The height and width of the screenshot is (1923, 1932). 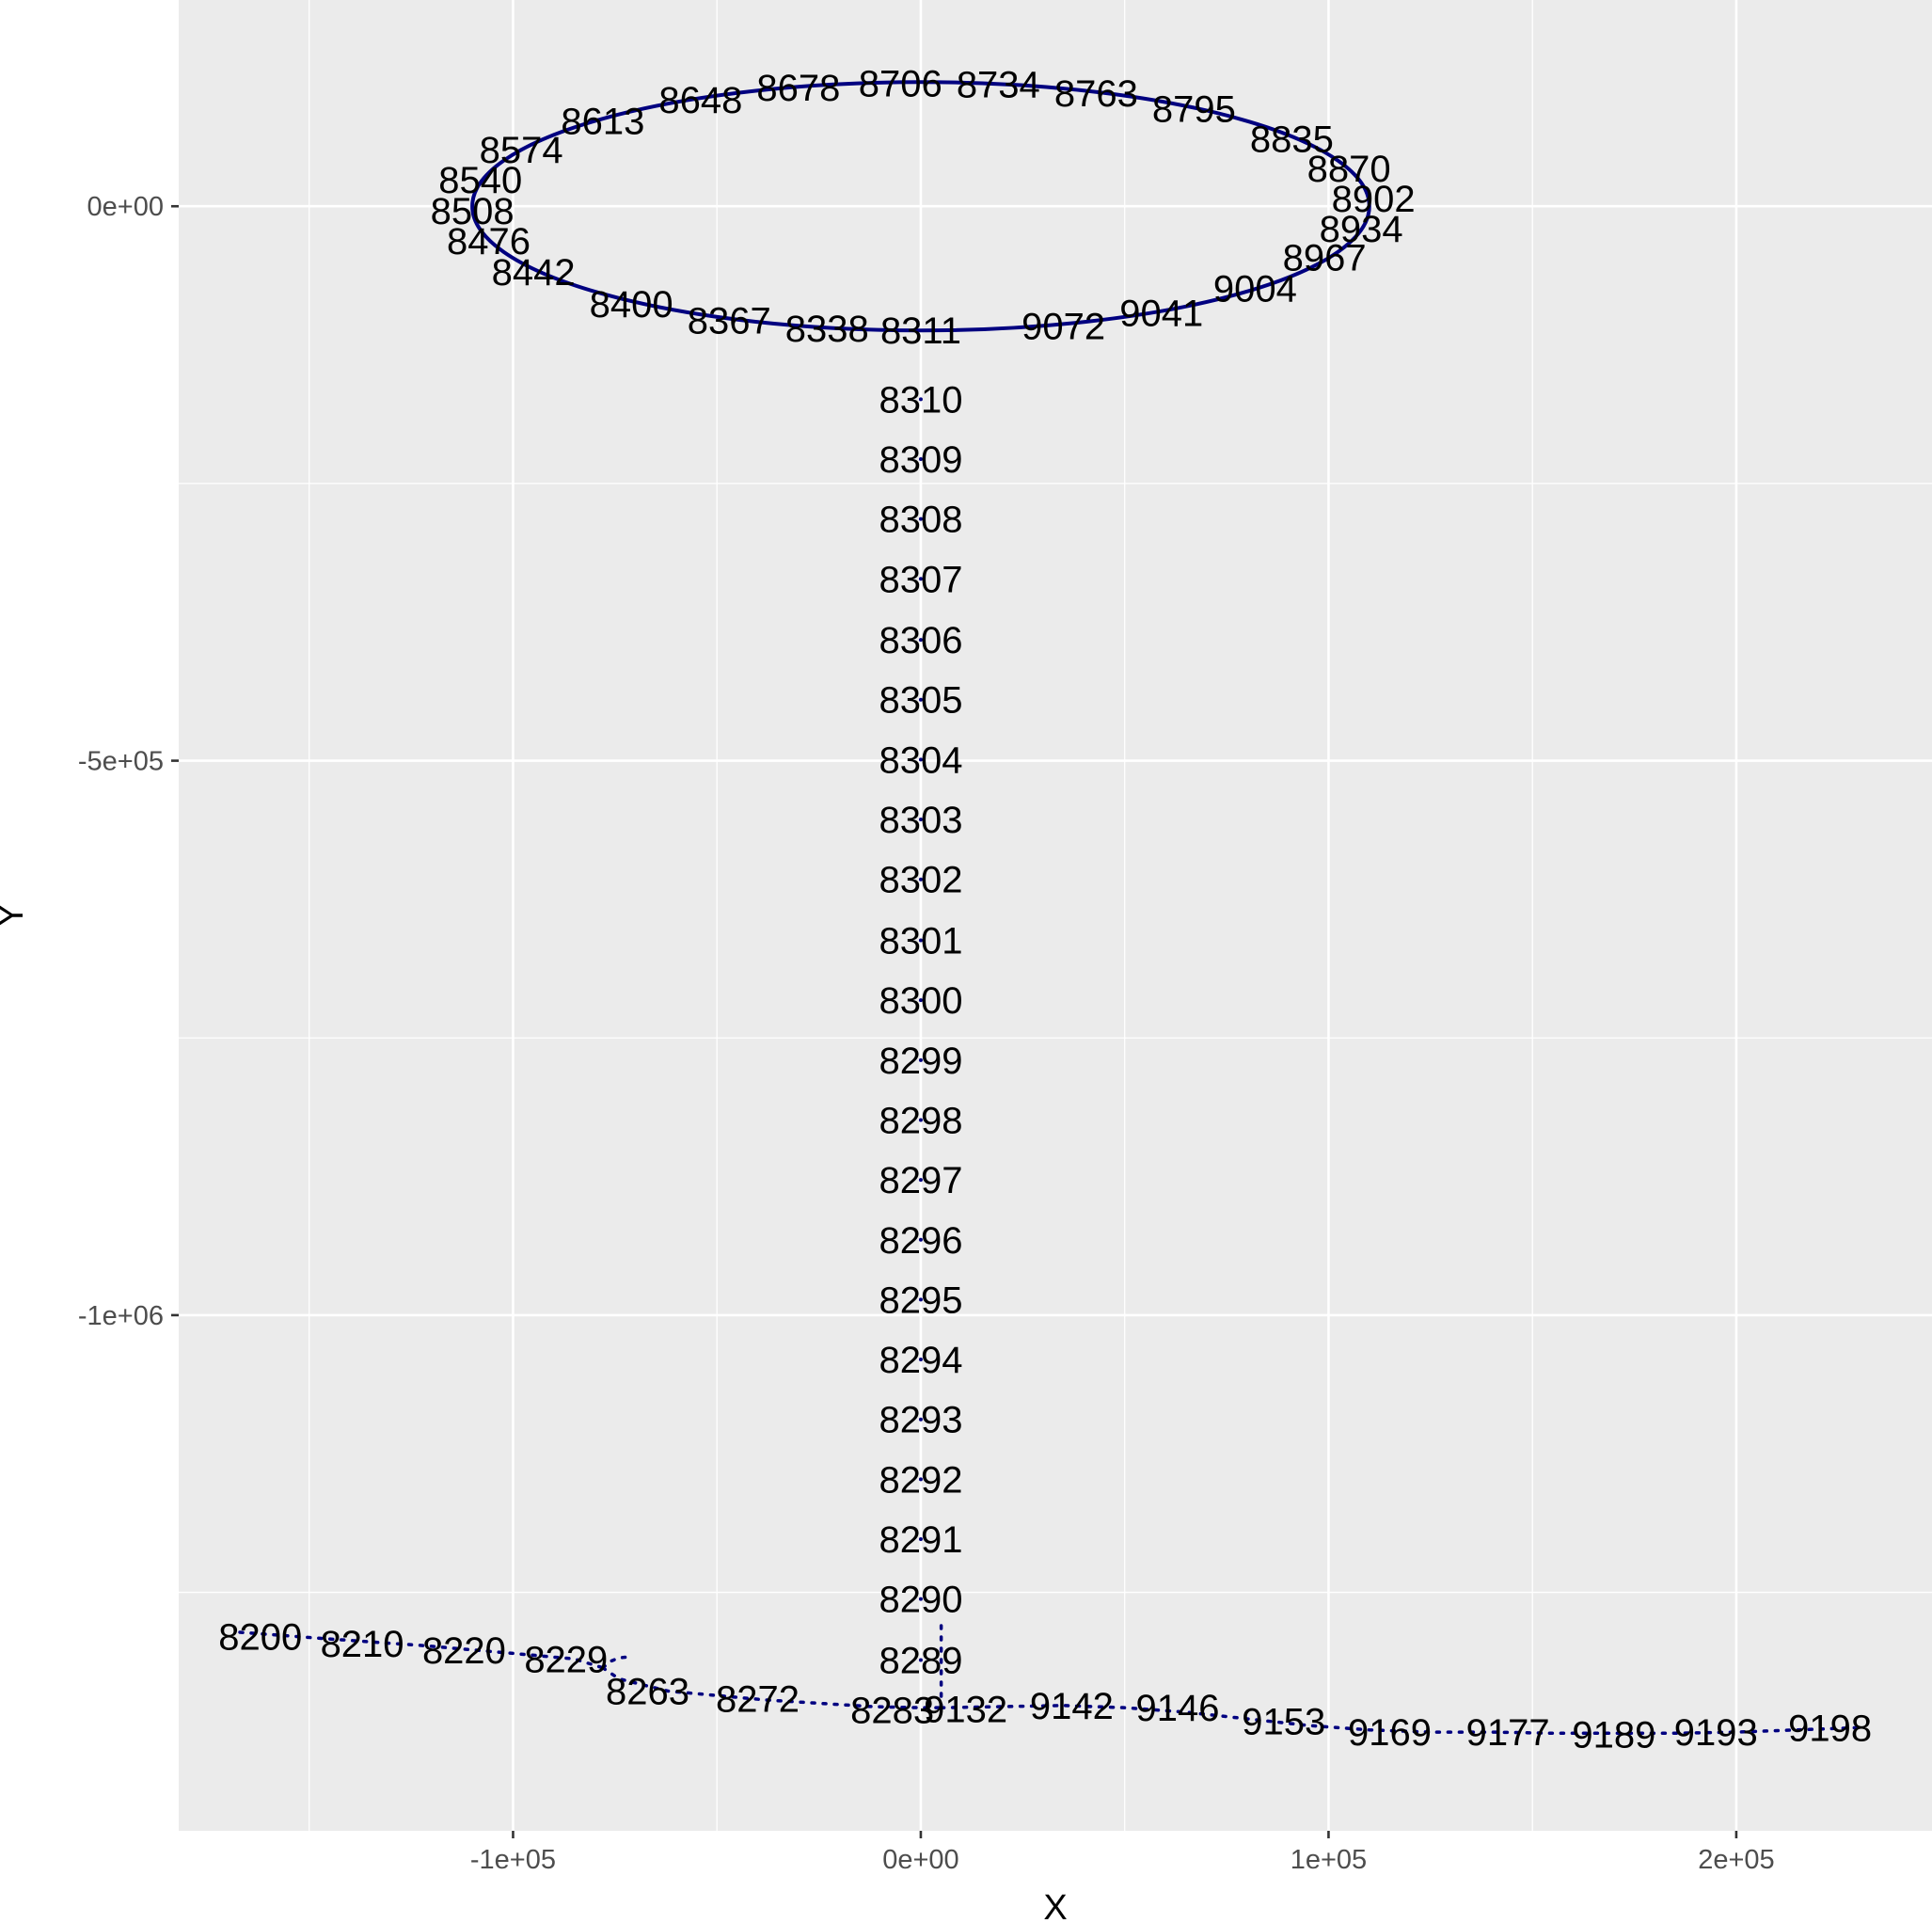 What do you see at coordinates (900, 83) in the screenshot?
I see `point-label: 8706` at bounding box center [900, 83].